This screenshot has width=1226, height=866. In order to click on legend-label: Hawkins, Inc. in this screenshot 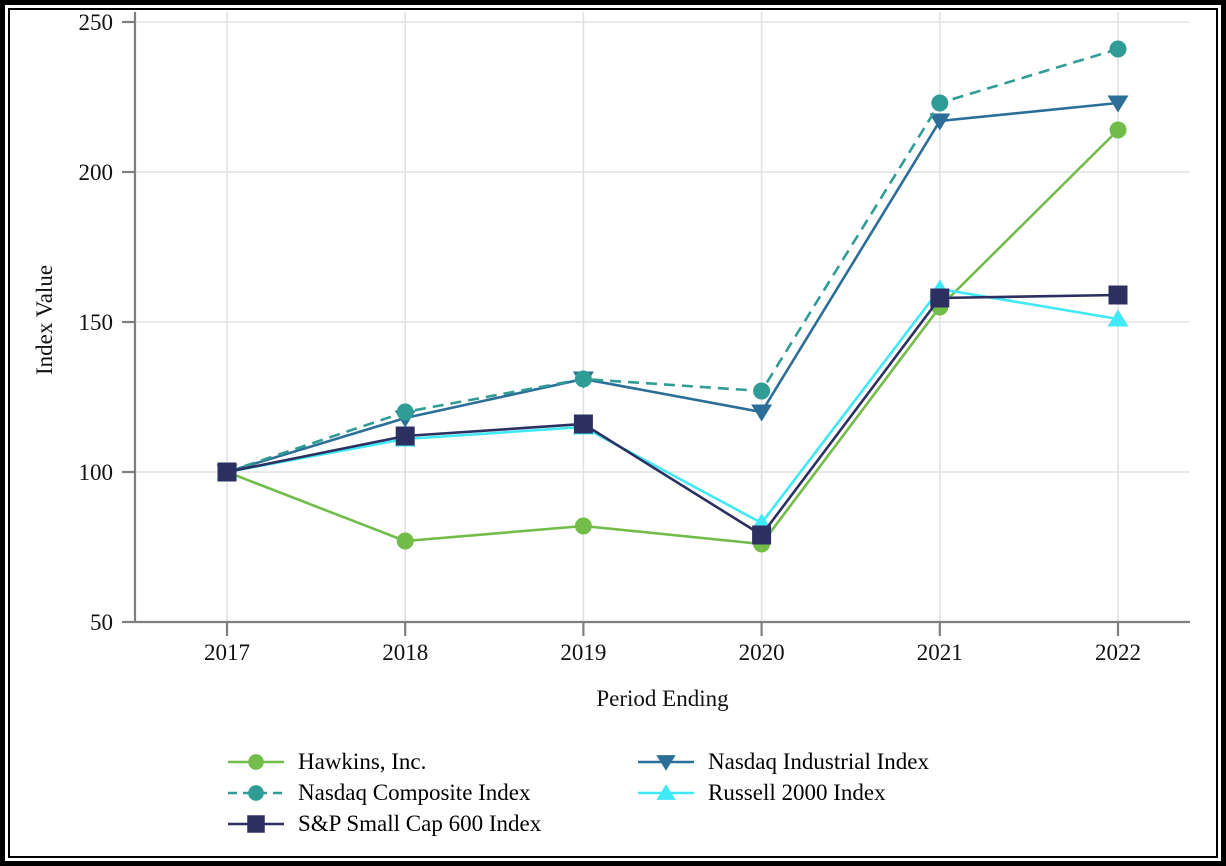, I will do `click(362, 761)`.